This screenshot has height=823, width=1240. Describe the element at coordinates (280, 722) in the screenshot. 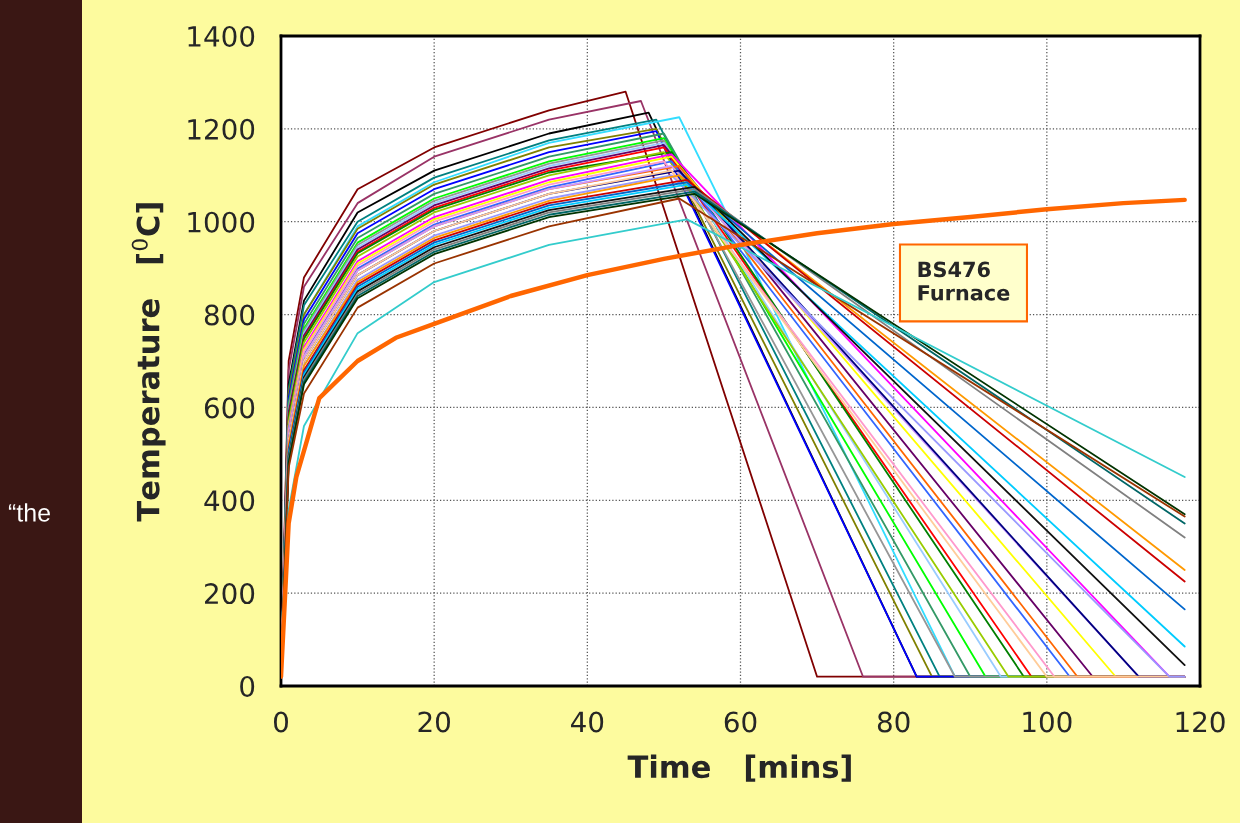

I see `x-tick-label: 0` at that location.